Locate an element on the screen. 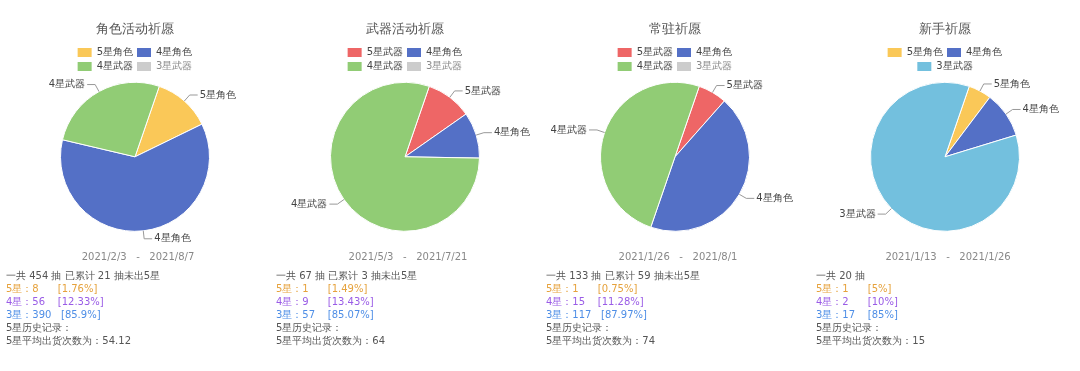 Image resolution: width=1080 pixels, height=371 pixels. text: 3星：57 [85.07%] is located at coordinates (325, 314).